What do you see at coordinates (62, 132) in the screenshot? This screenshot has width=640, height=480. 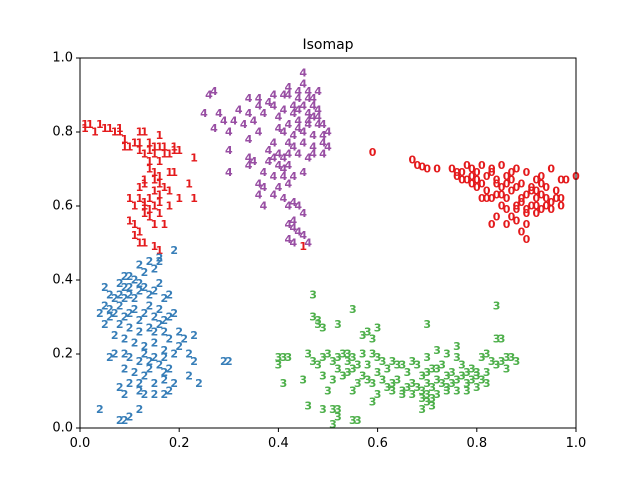 I see `y-tick-label: 0.8` at bounding box center [62, 132].